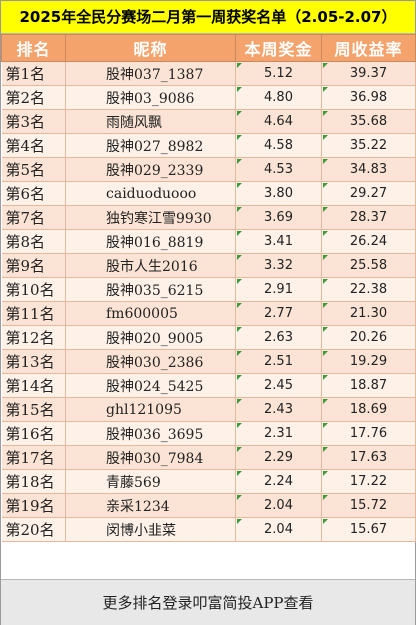 This screenshot has height=625, width=416. I want to click on yield-cell: 34.83, so click(368, 169).